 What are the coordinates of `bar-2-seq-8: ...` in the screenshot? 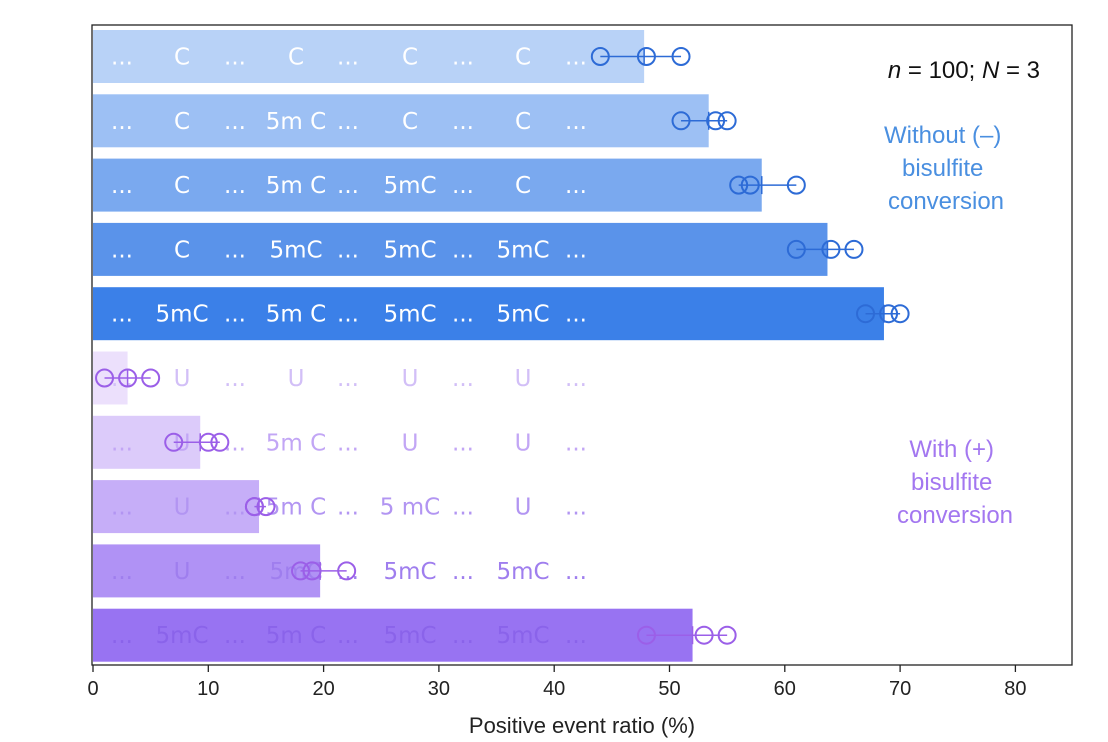 It's located at (576, 186).